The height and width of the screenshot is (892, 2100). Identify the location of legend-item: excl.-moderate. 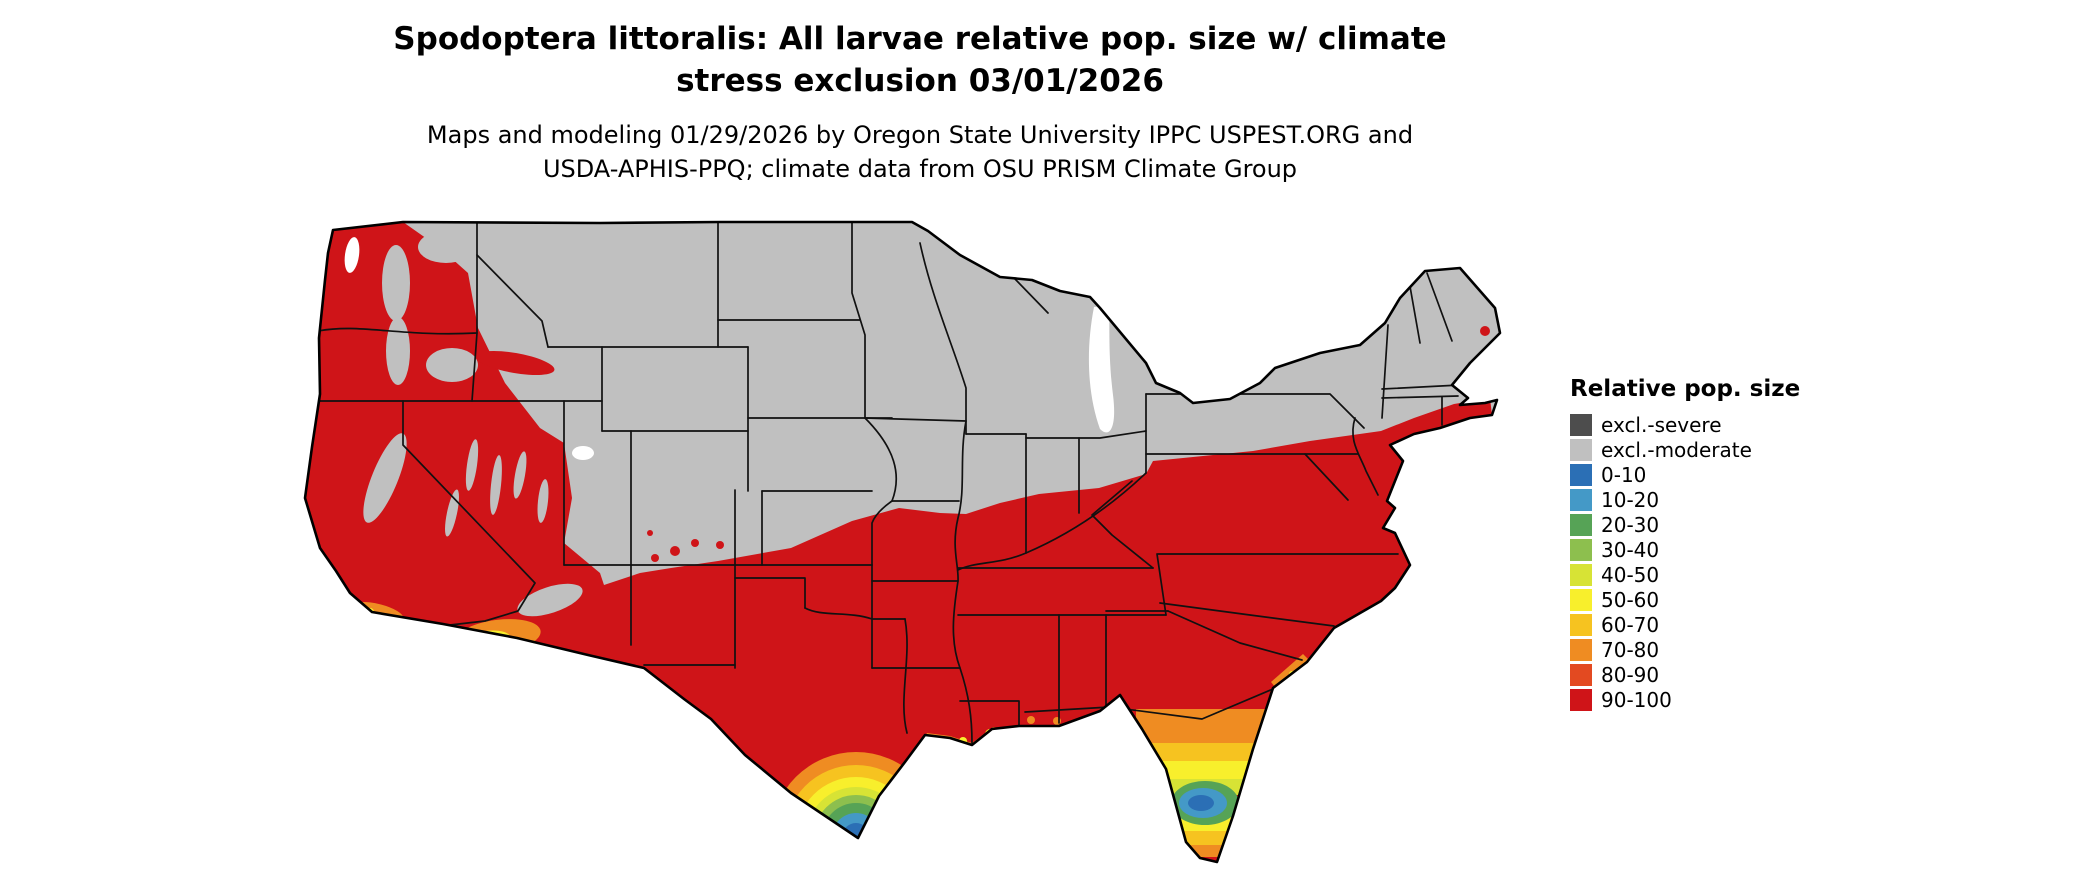
(1720, 449).